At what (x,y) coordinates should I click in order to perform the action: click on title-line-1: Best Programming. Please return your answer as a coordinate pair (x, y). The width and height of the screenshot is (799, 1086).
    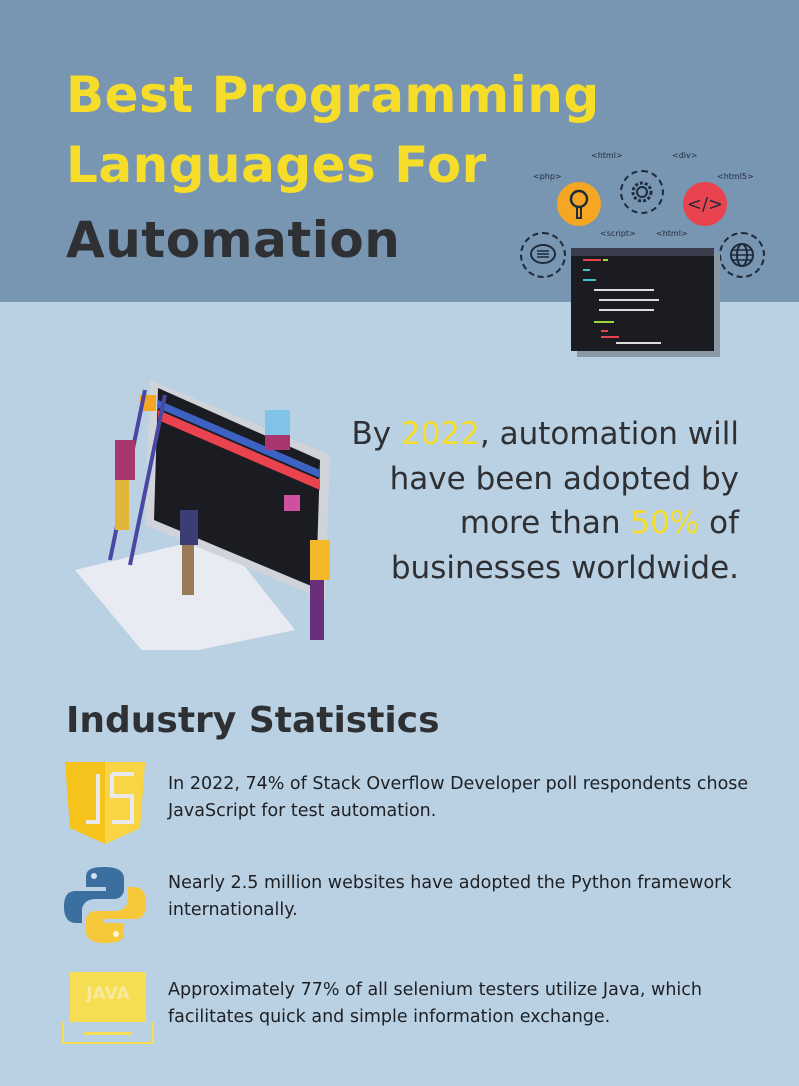
    Looking at the image, I should click on (333, 95).